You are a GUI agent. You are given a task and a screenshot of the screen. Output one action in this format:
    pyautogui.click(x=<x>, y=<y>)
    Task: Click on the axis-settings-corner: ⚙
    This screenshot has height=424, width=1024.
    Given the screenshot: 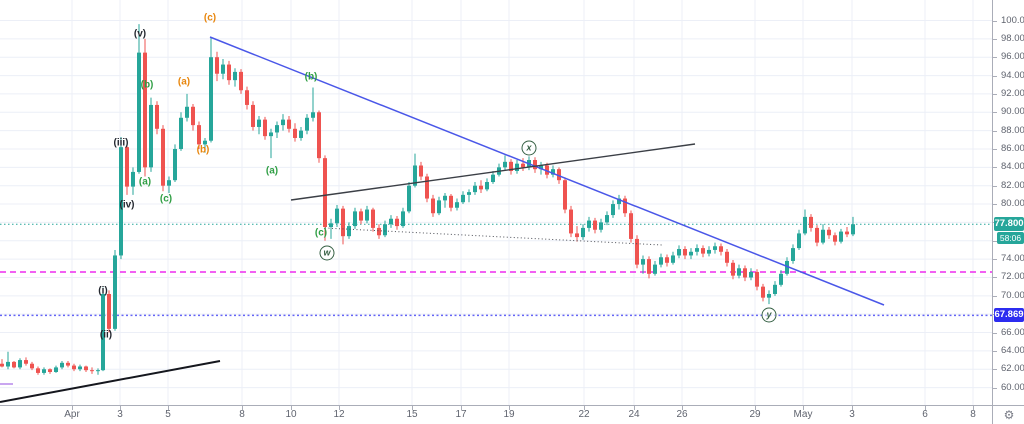 What is the action you would take?
    pyautogui.click(x=1008, y=414)
    